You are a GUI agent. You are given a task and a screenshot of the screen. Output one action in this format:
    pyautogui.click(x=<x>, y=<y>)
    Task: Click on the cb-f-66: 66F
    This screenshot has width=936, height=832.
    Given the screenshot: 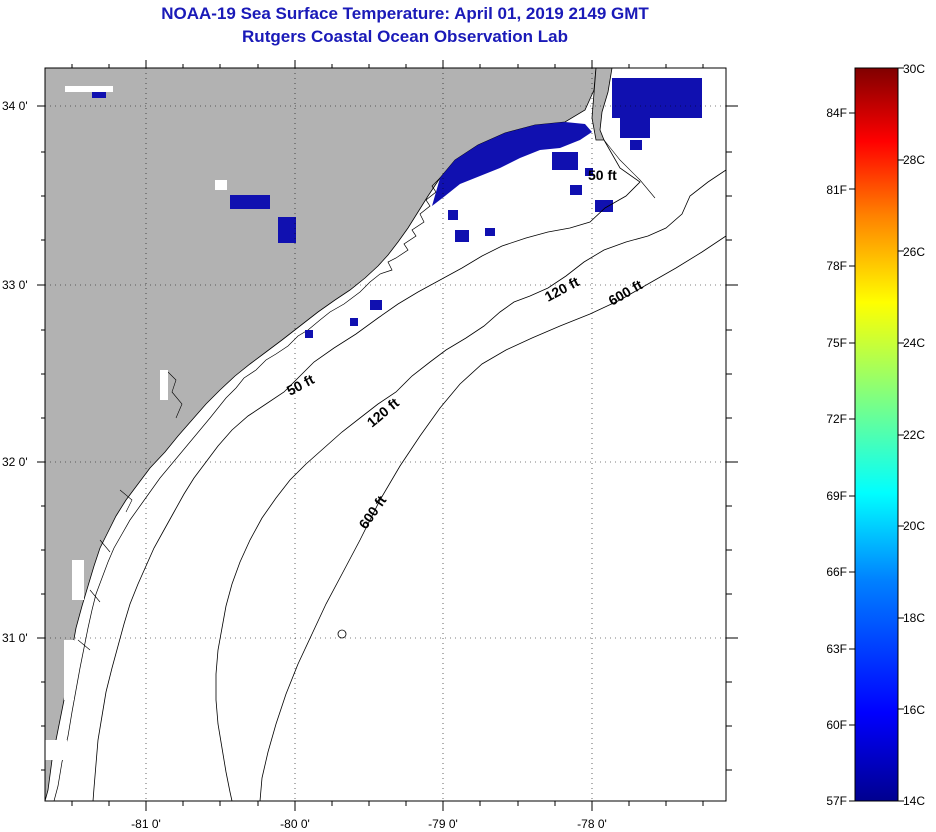 What is the action you would take?
    pyautogui.click(x=836, y=572)
    